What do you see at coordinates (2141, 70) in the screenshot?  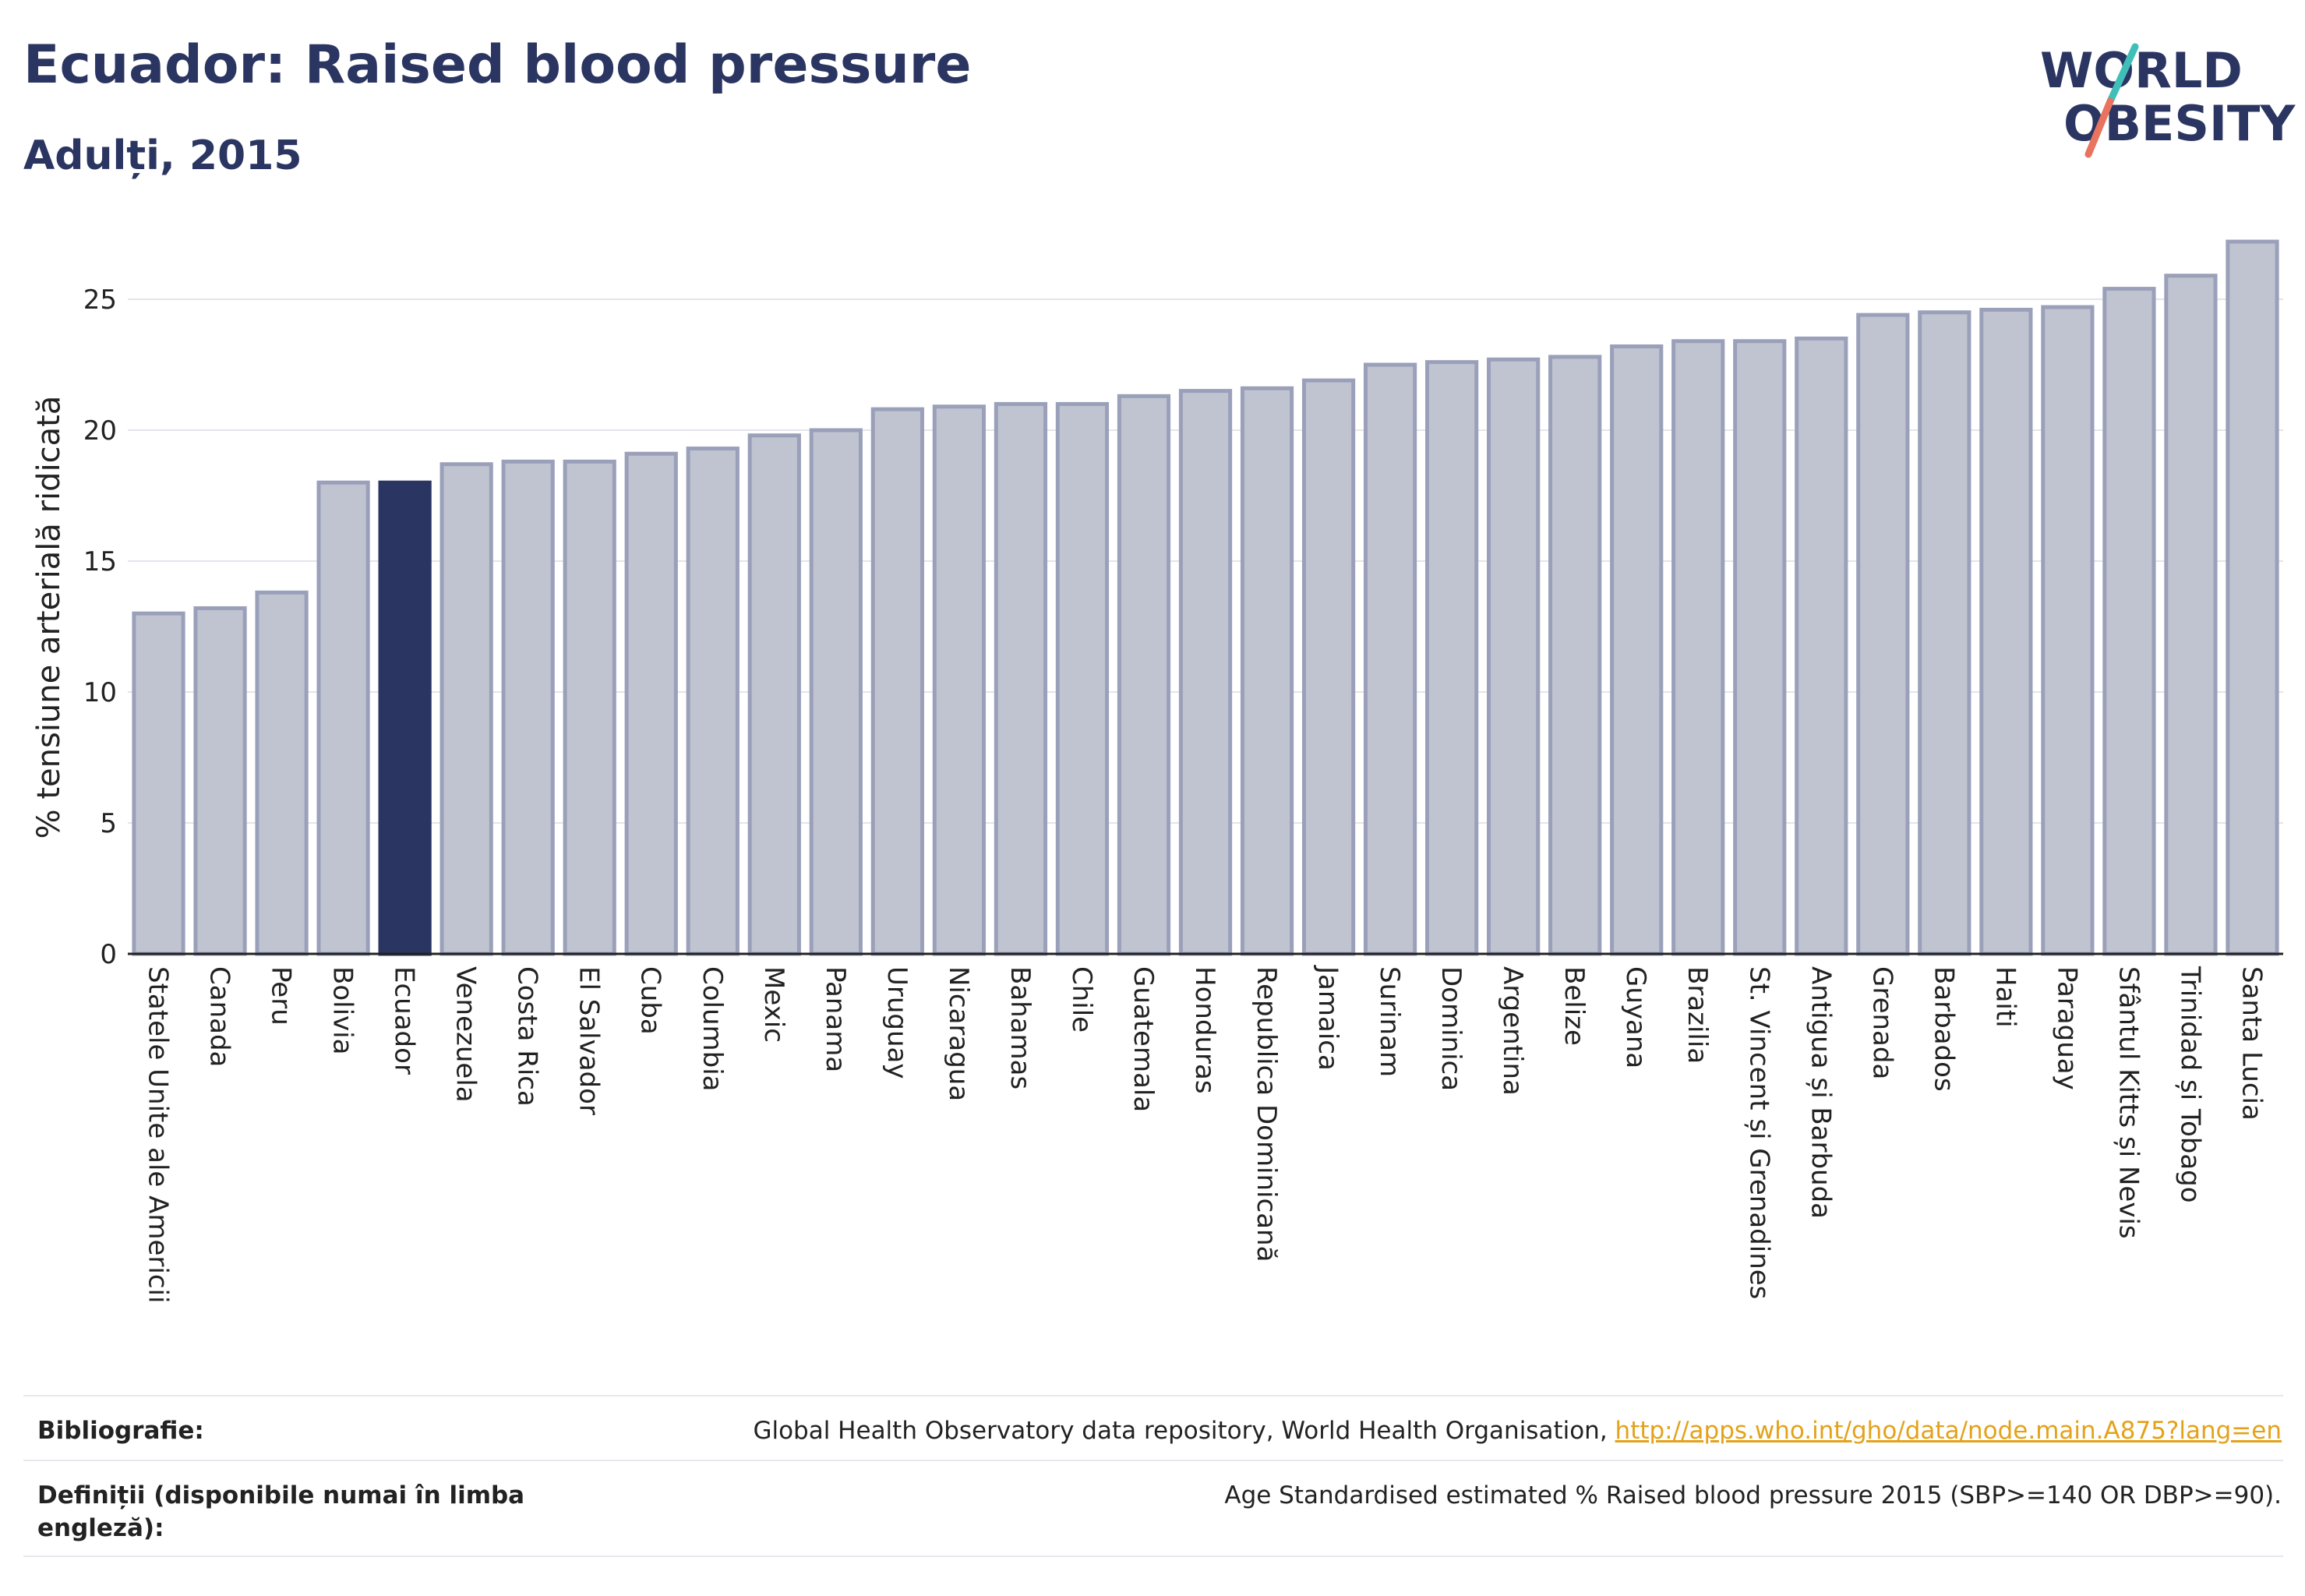 I see `logo-line1: WORLD` at bounding box center [2141, 70].